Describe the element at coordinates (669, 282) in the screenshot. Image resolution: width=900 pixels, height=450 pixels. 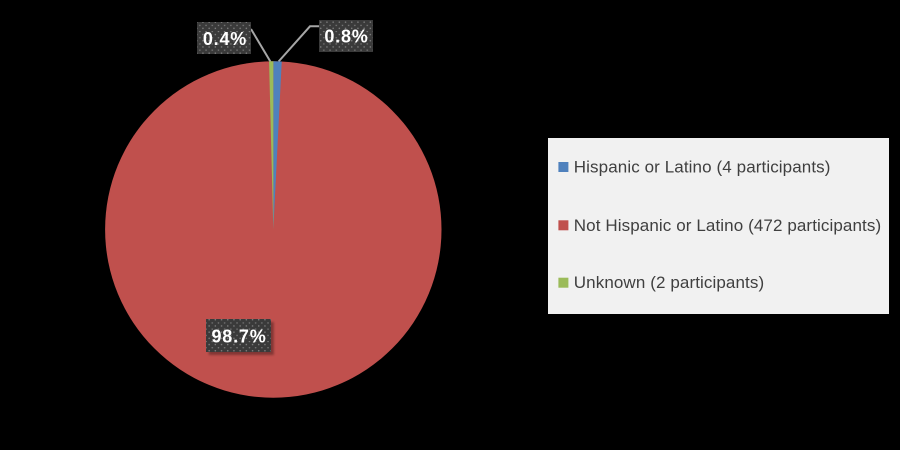
I see `svg-text: Unknown (2 participants)` at that location.